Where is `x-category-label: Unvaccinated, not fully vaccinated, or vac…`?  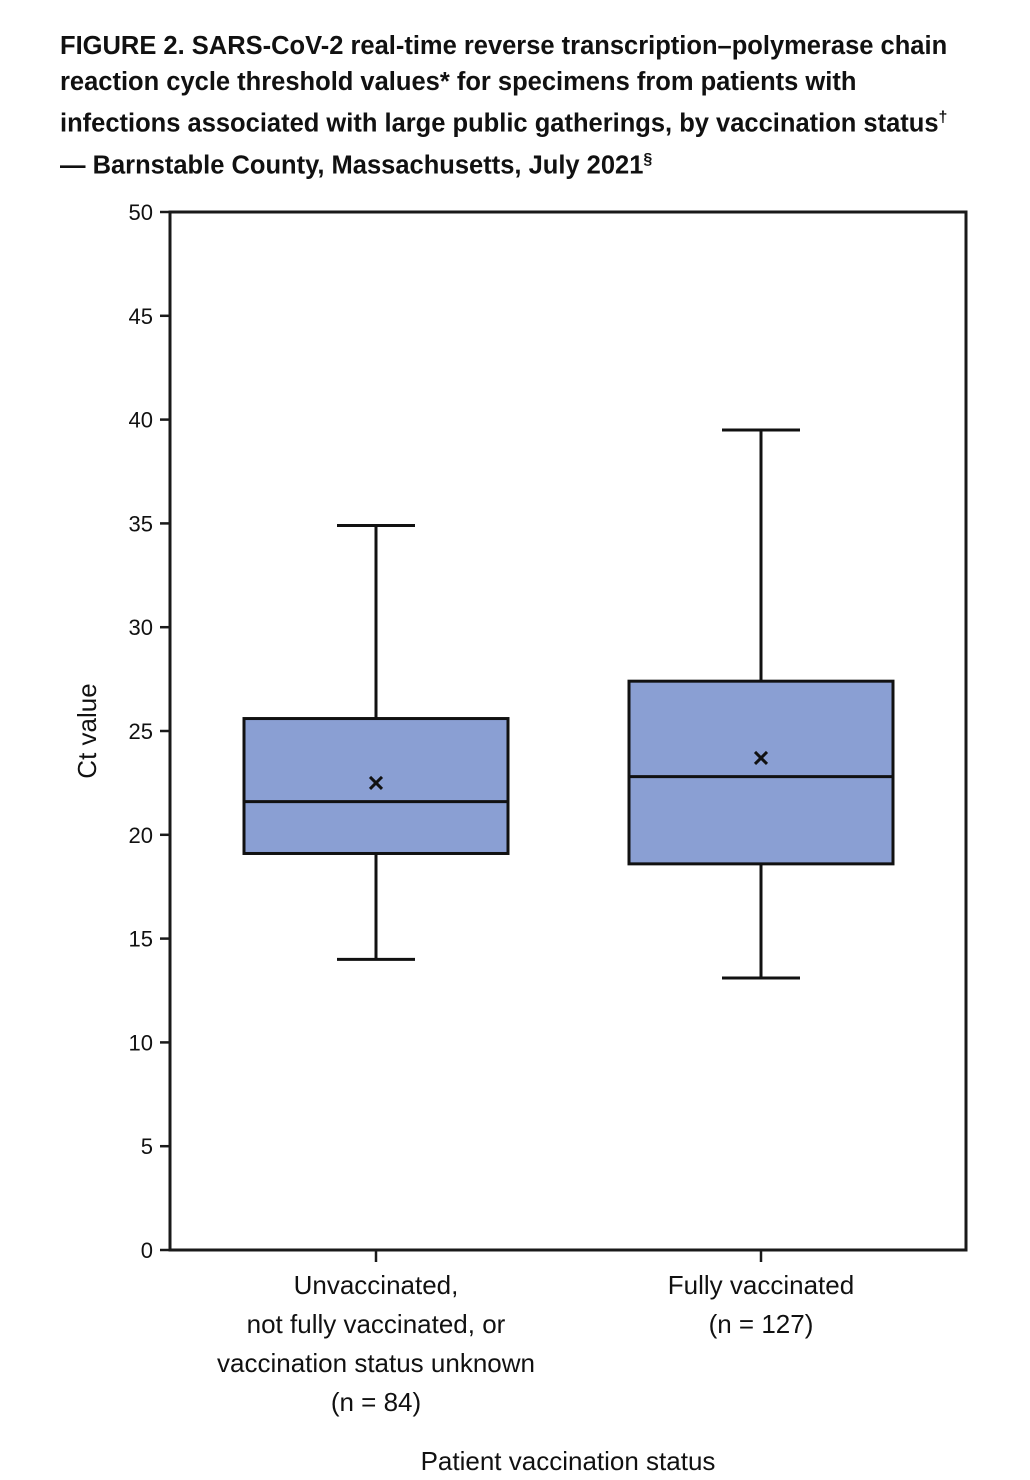
x-category-label: Unvaccinated, not fully vaccinated, or vac… is located at coordinates (376, 1343).